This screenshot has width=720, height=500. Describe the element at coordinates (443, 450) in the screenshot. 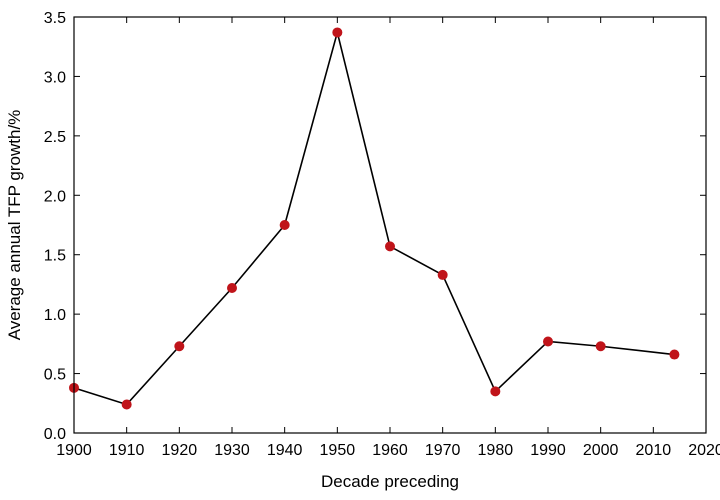

I see `x-tick-label: 1970` at that location.